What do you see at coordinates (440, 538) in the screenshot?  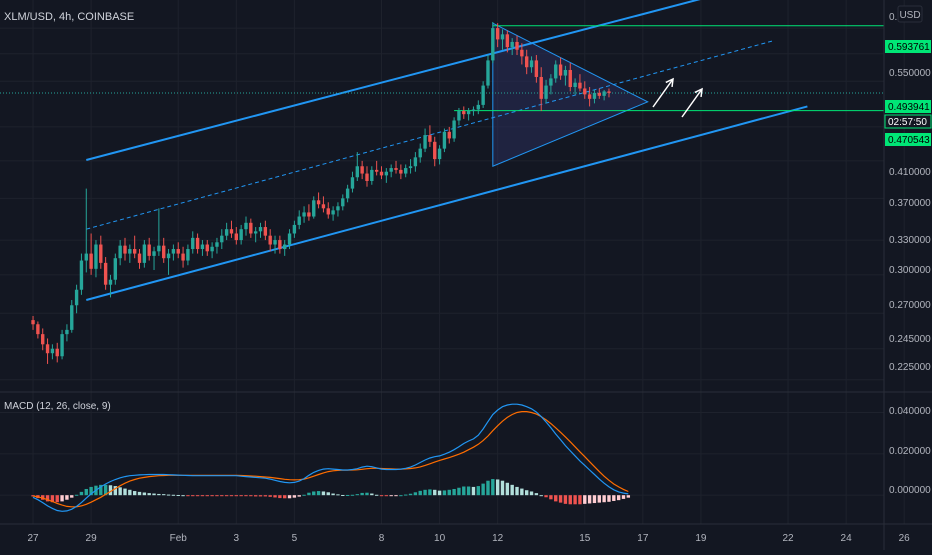 I see `time-tick-label: 10` at bounding box center [440, 538].